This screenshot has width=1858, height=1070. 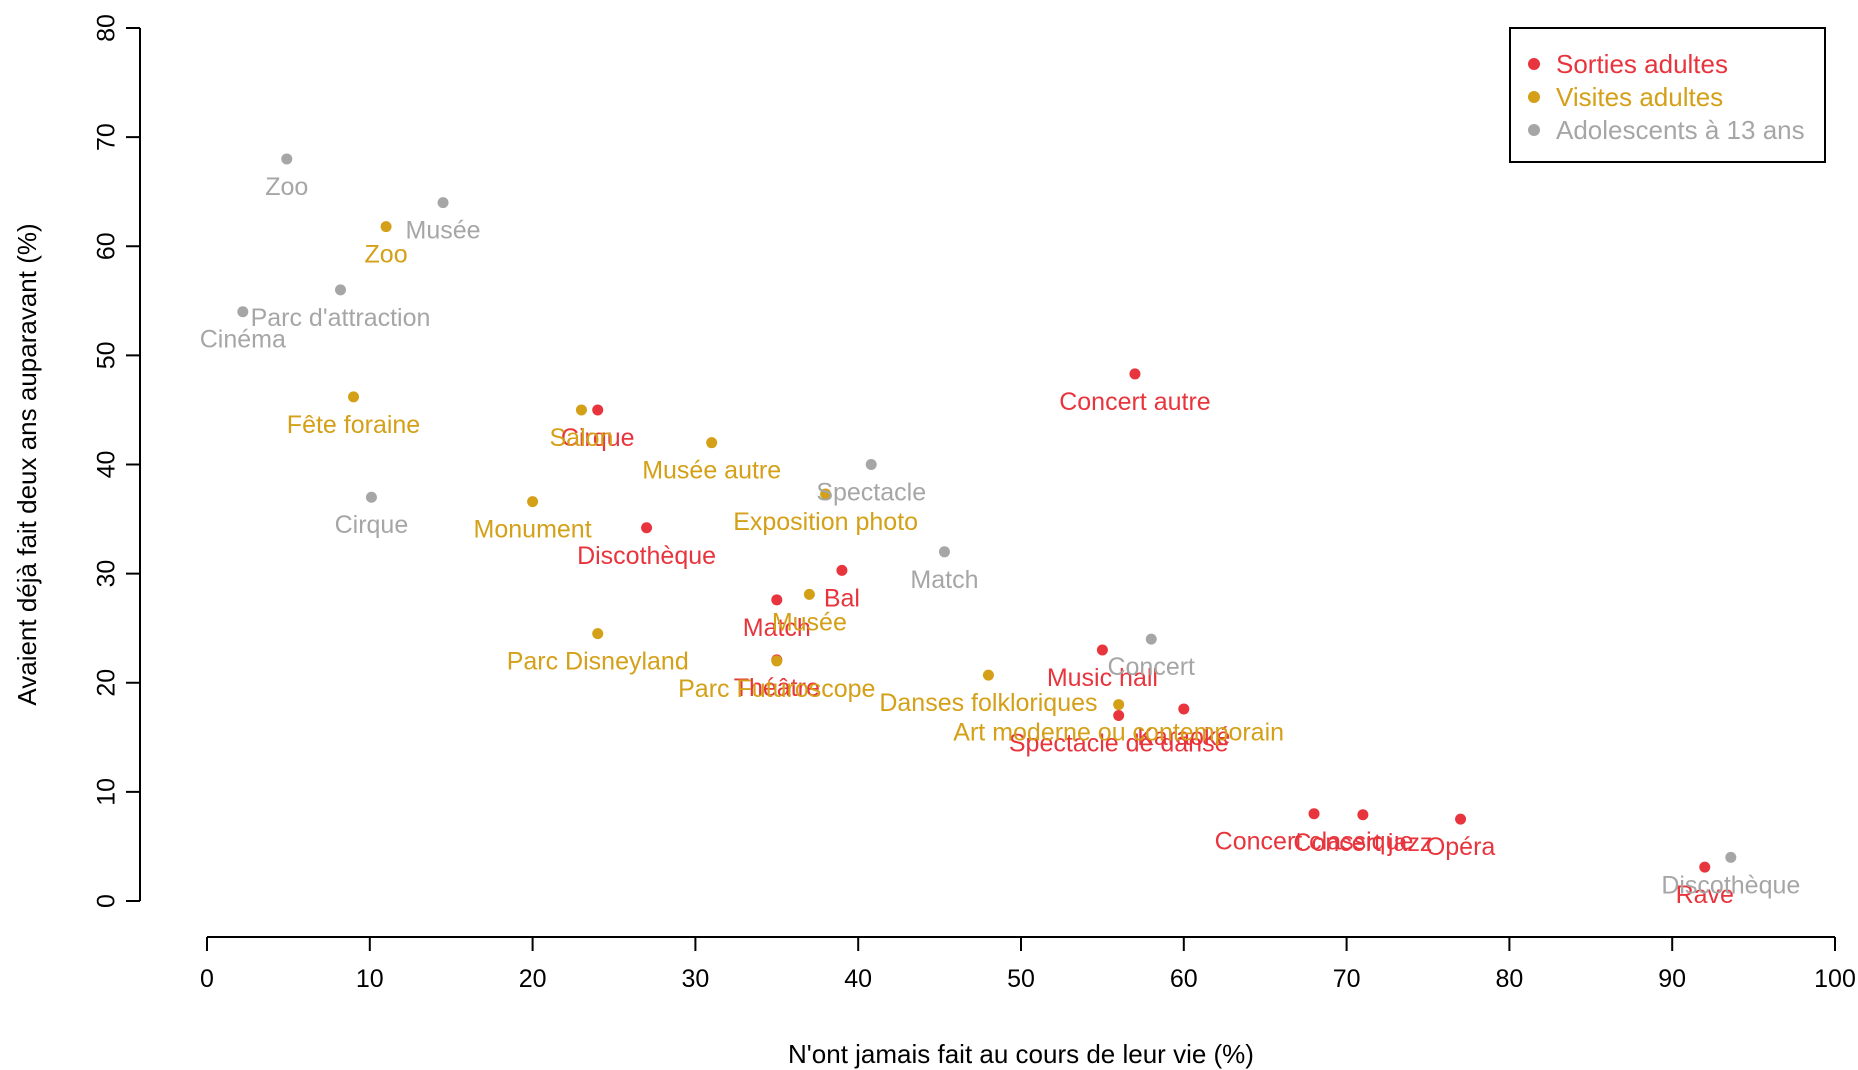 I want to click on data-label: Concert, so click(x=1151, y=667).